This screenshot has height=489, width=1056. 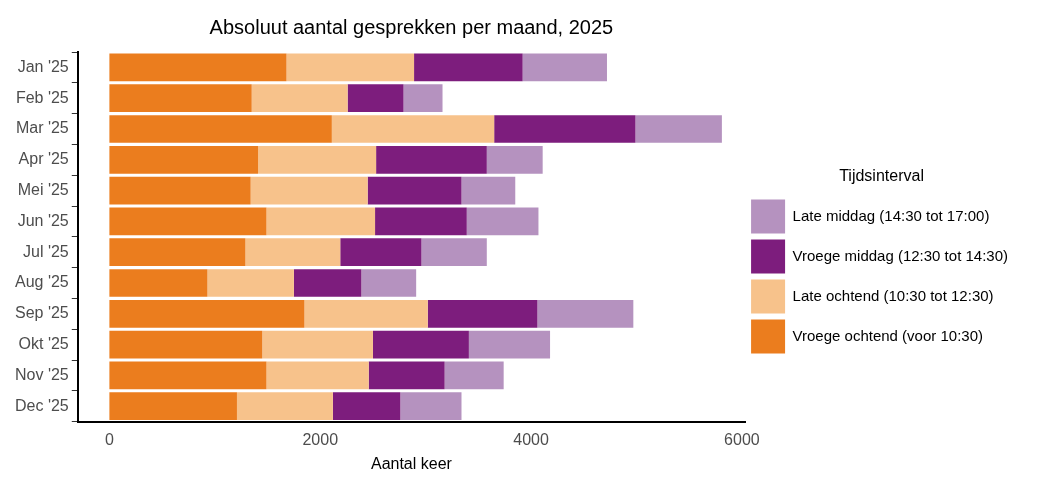 I want to click on legend-label: Late ochtend (10:30 tot 12:30), so click(x=893, y=295).